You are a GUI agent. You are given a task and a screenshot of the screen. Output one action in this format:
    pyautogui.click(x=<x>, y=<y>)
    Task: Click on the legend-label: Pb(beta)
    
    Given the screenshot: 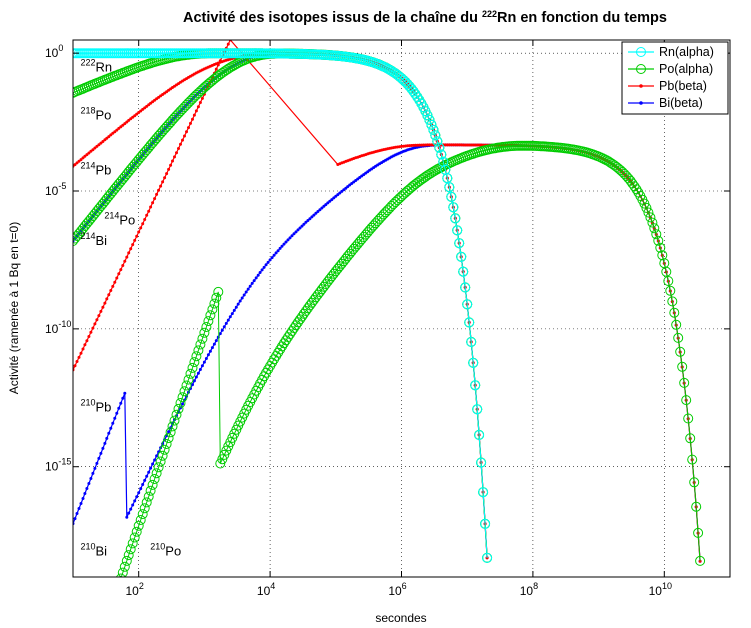 What is the action you would take?
    pyautogui.click(x=683, y=86)
    